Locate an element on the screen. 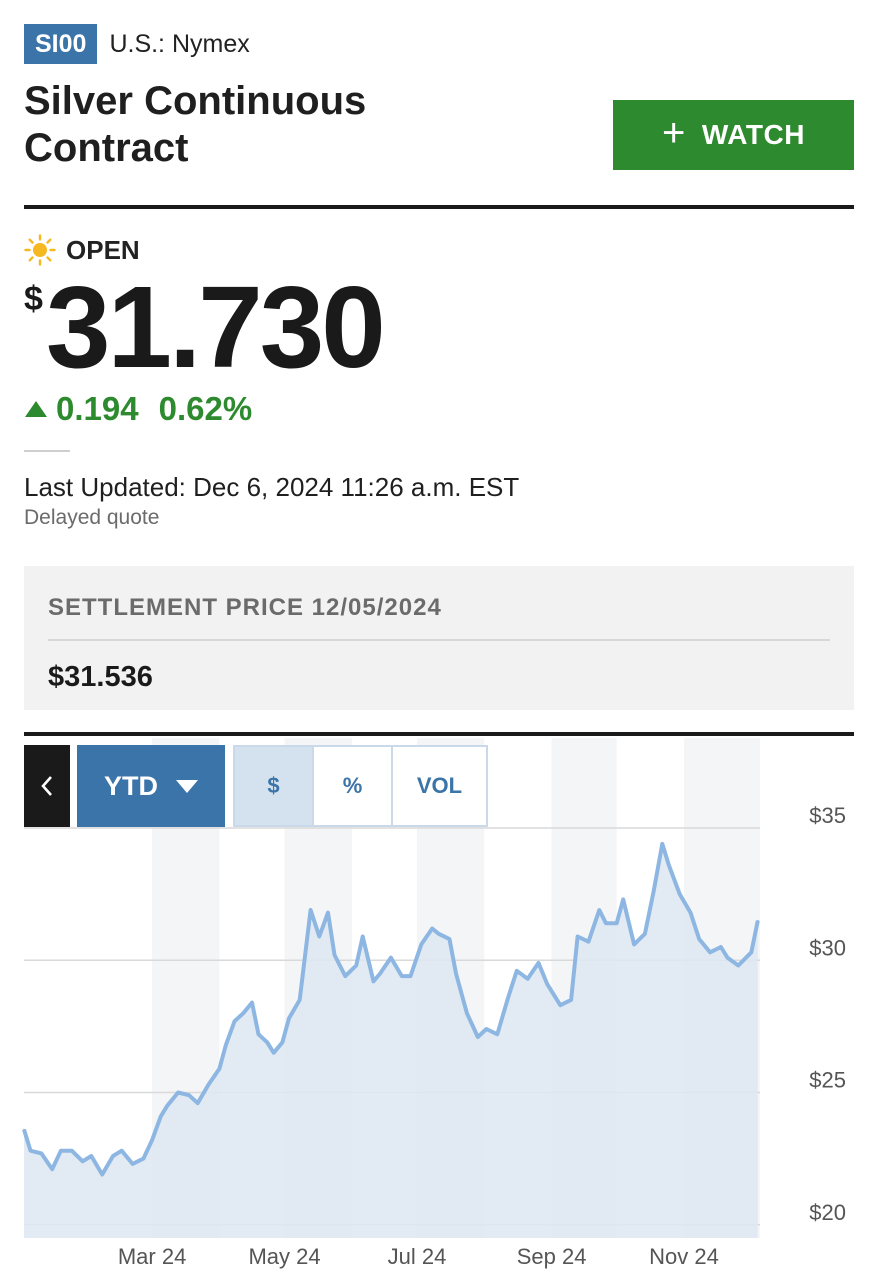 The height and width of the screenshot is (1280, 877). instrument-title: Silver Continuous Contract is located at coordinates (195, 124).